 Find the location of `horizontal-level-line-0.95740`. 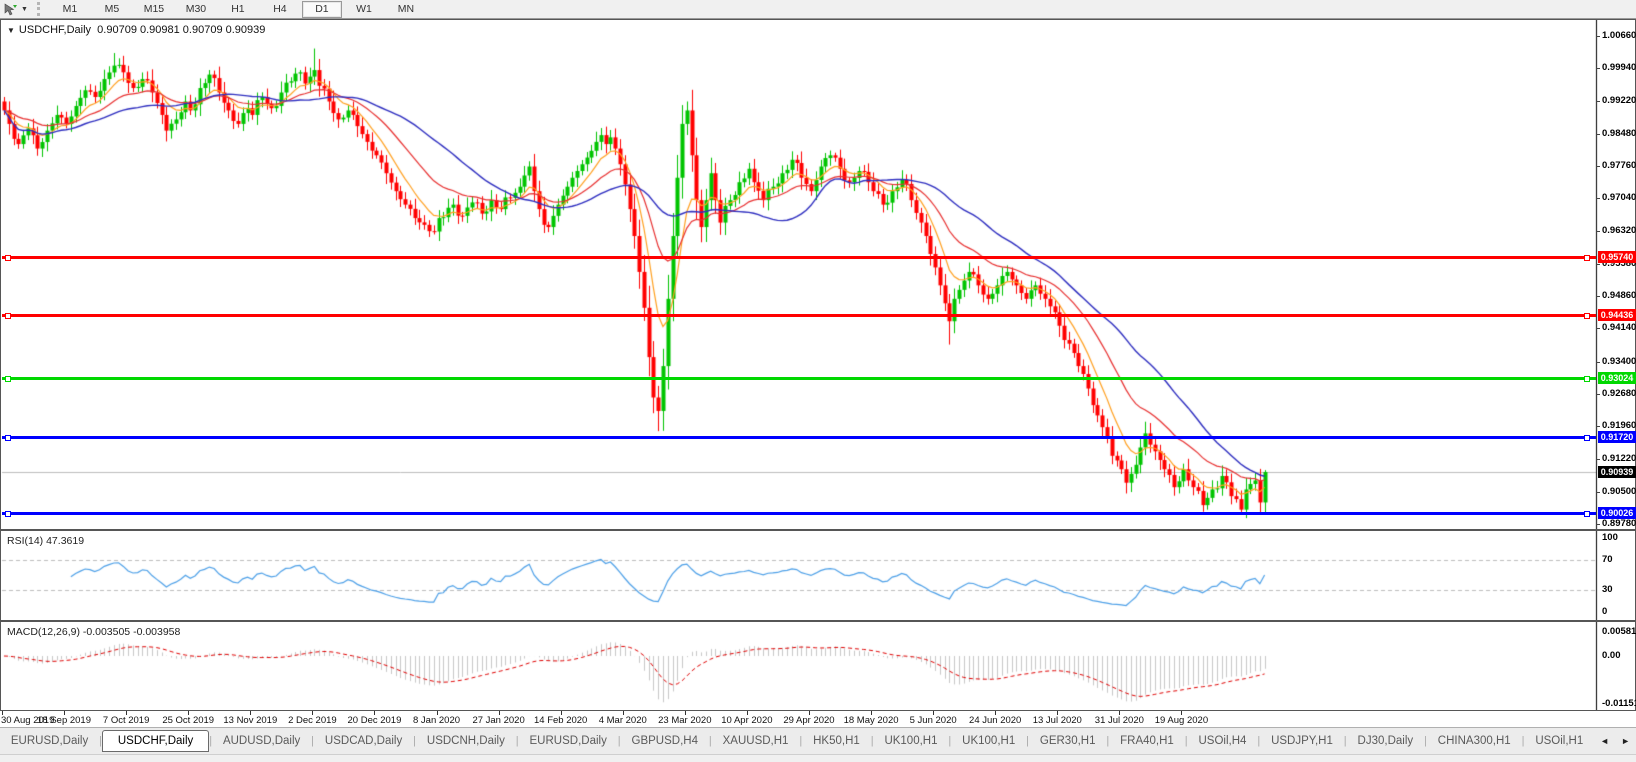

horizontal-level-line-0.95740 is located at coordinates (799, 257).